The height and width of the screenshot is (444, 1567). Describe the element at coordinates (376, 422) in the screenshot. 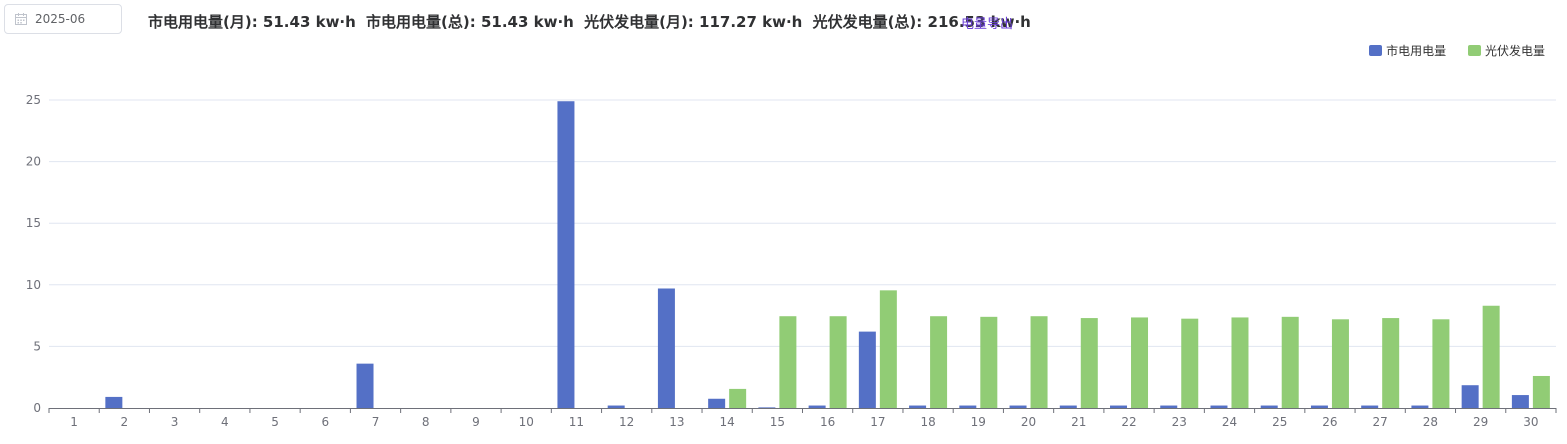

I see `x-tick-label: 7` at that location.